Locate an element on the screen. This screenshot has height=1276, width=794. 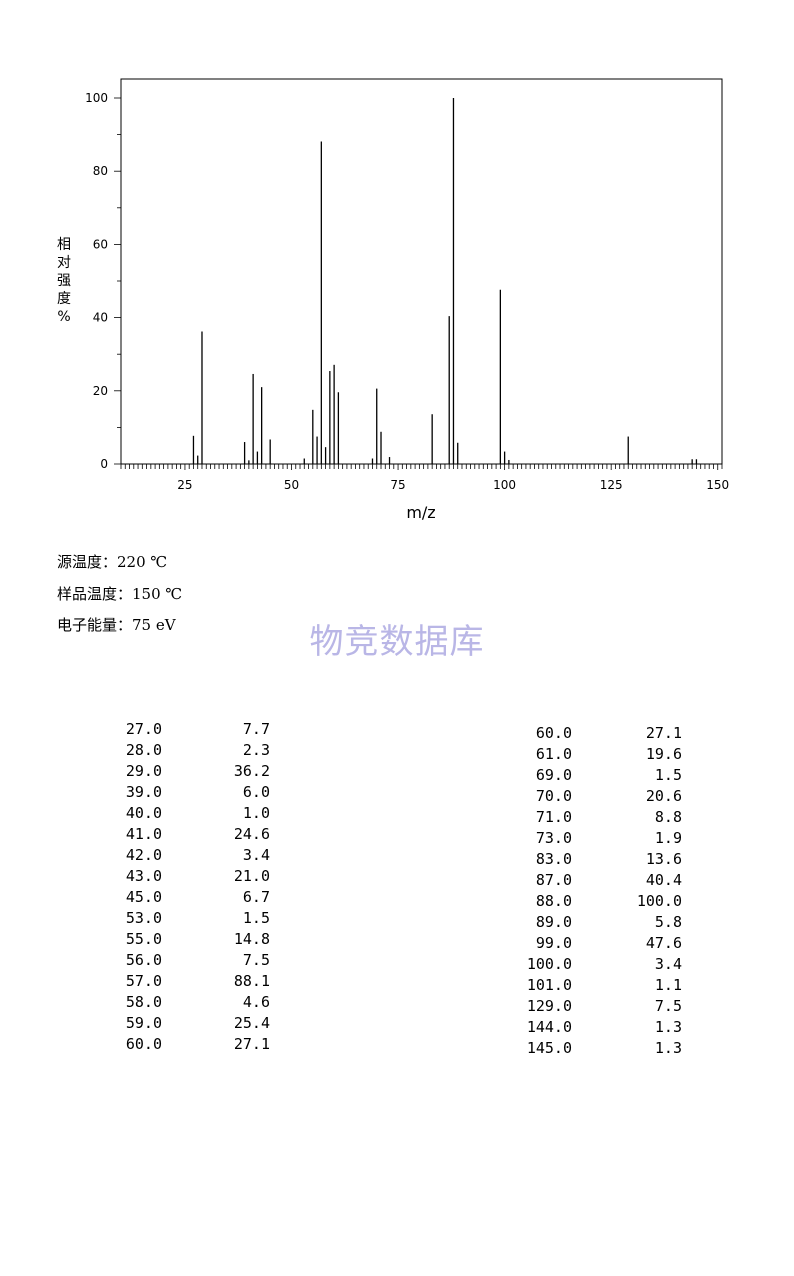
peak-mz-value: 42.0 is located at coordinates (143, 855).